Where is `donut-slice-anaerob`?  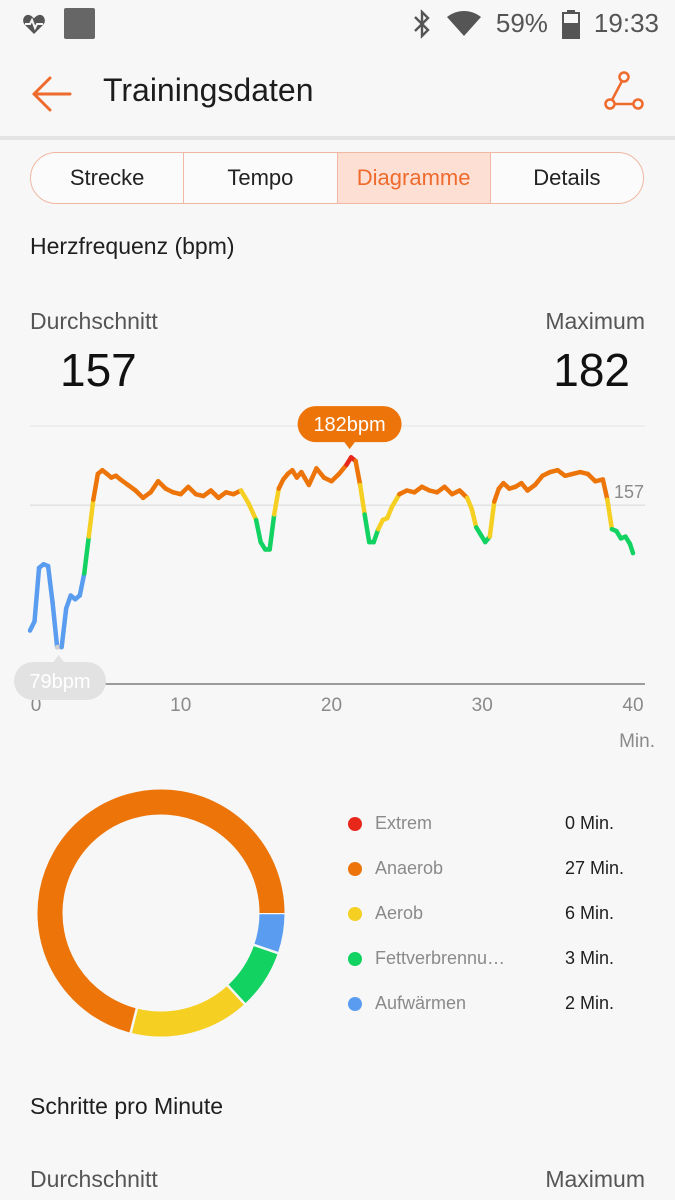
donut-slice-anaerob is located at coordinates (161, 911).